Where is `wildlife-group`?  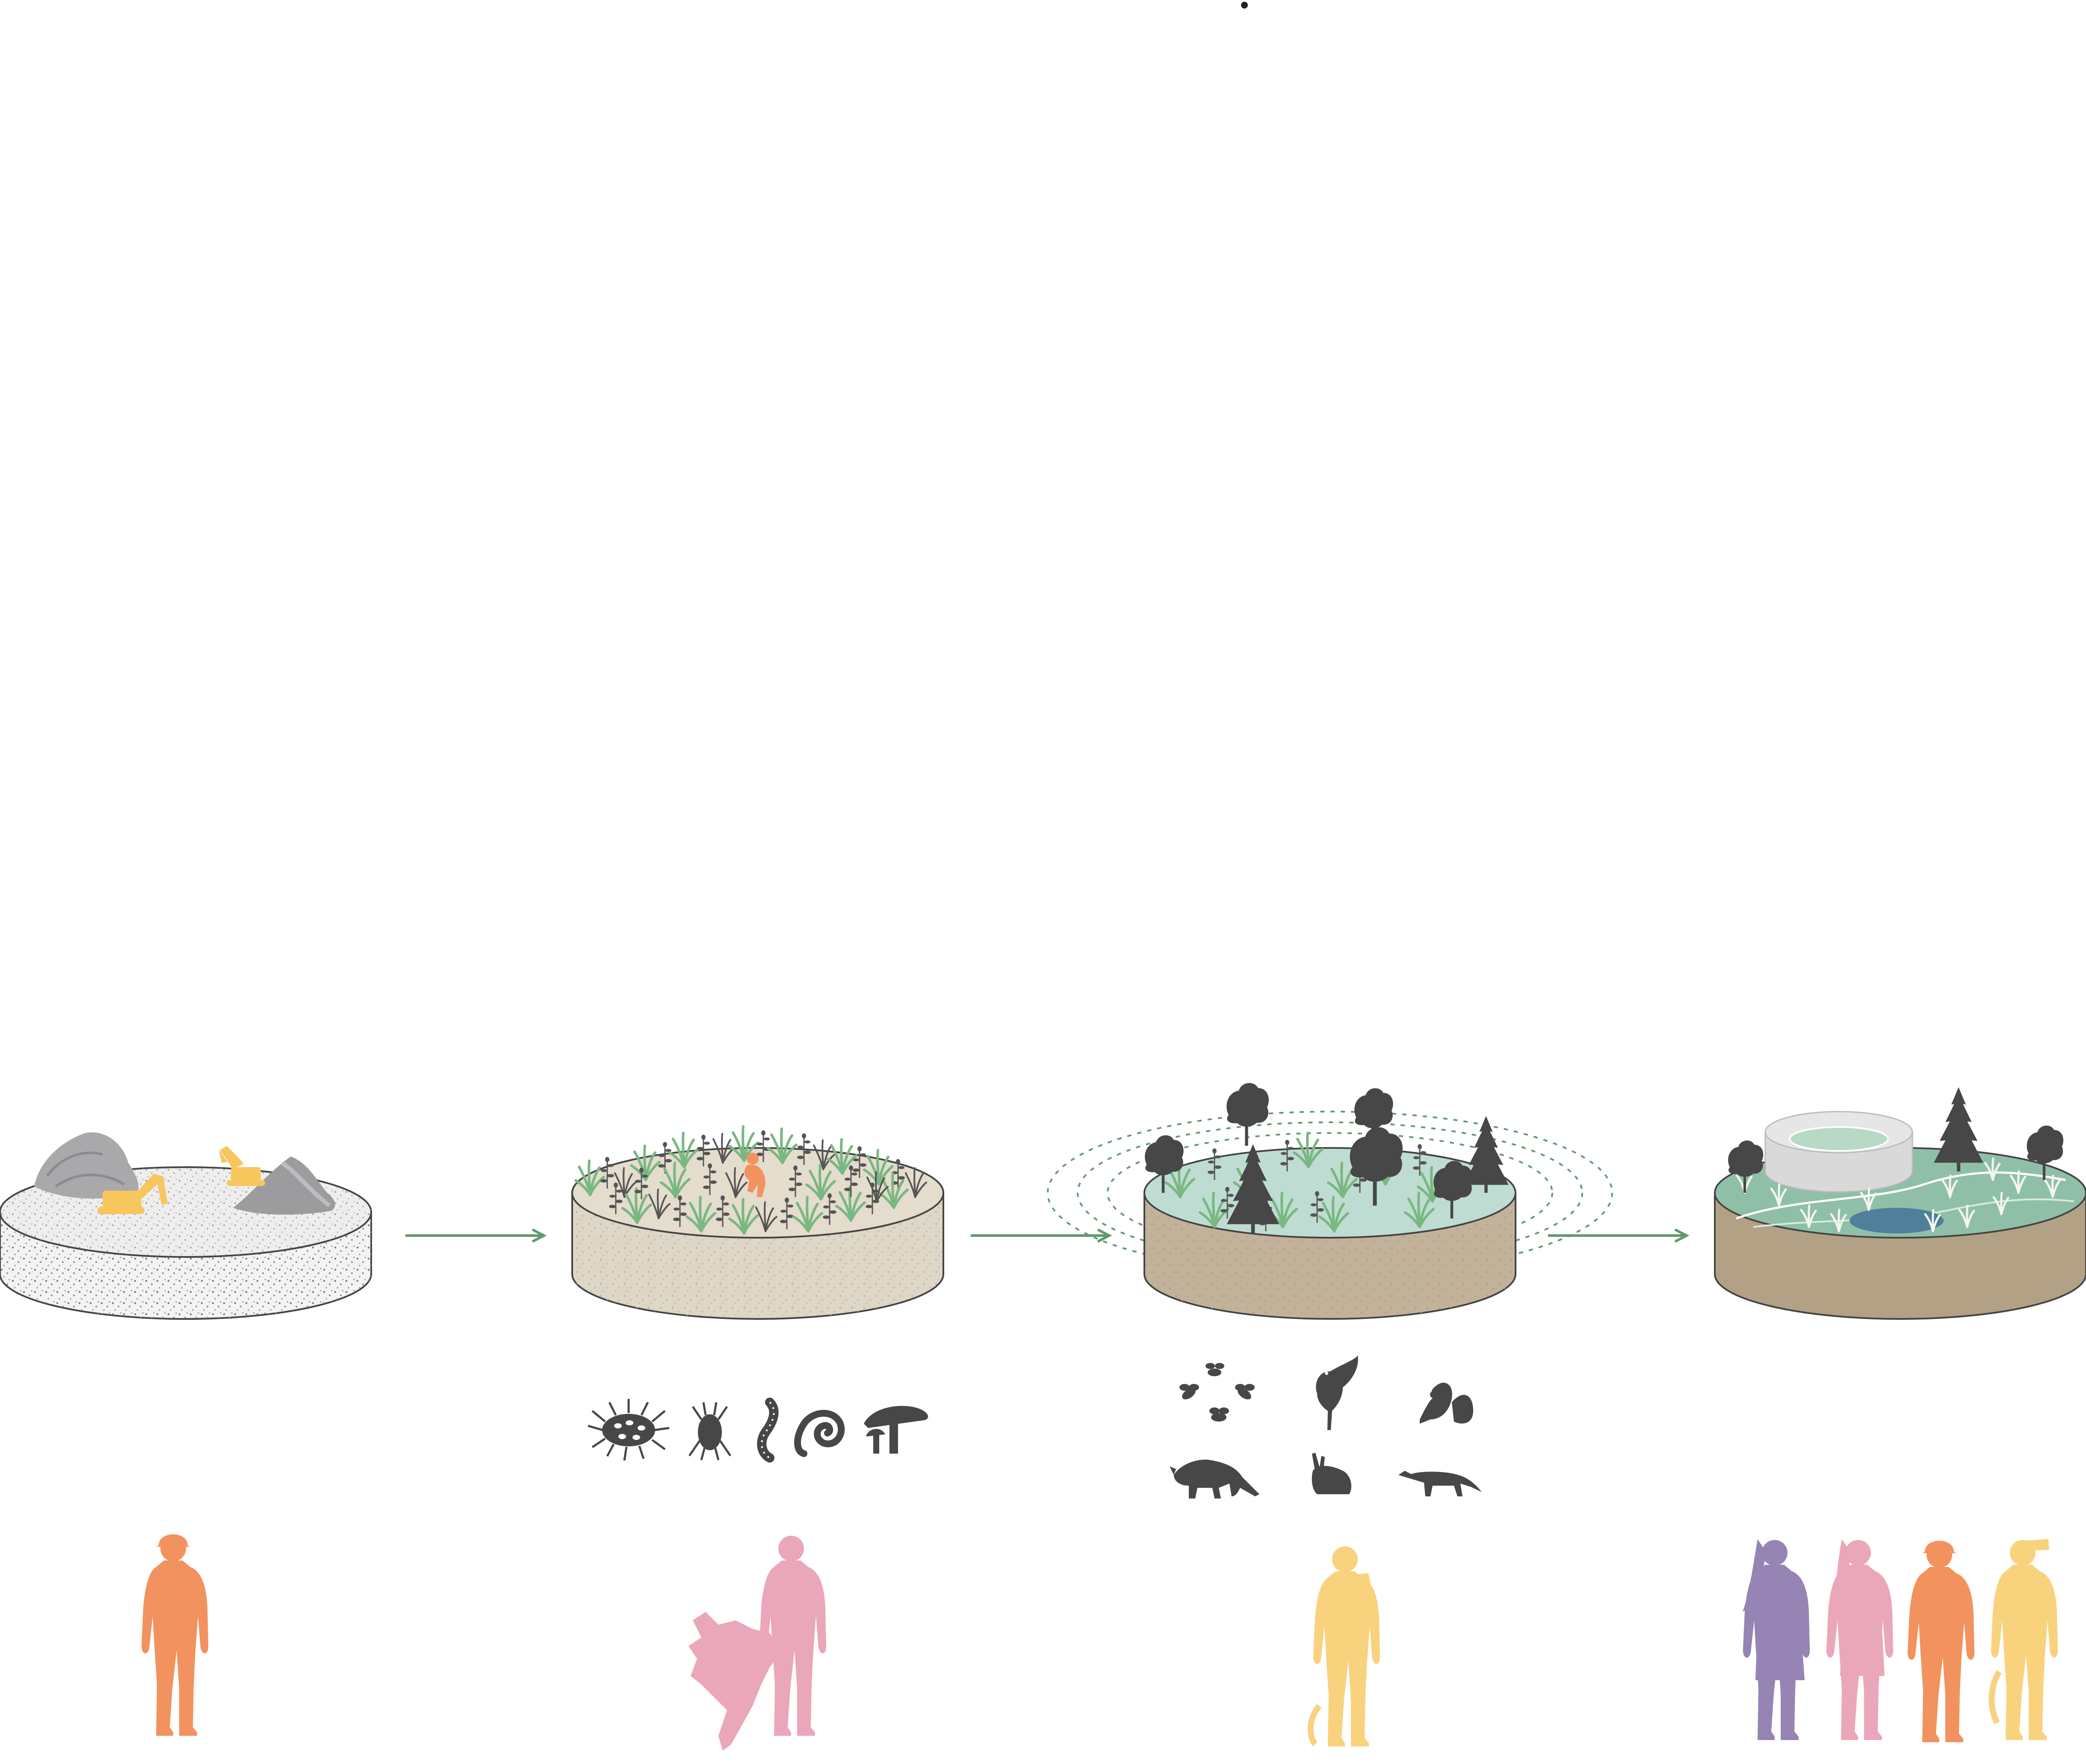 wildlife-group is located at coordinates (1326, 1427).